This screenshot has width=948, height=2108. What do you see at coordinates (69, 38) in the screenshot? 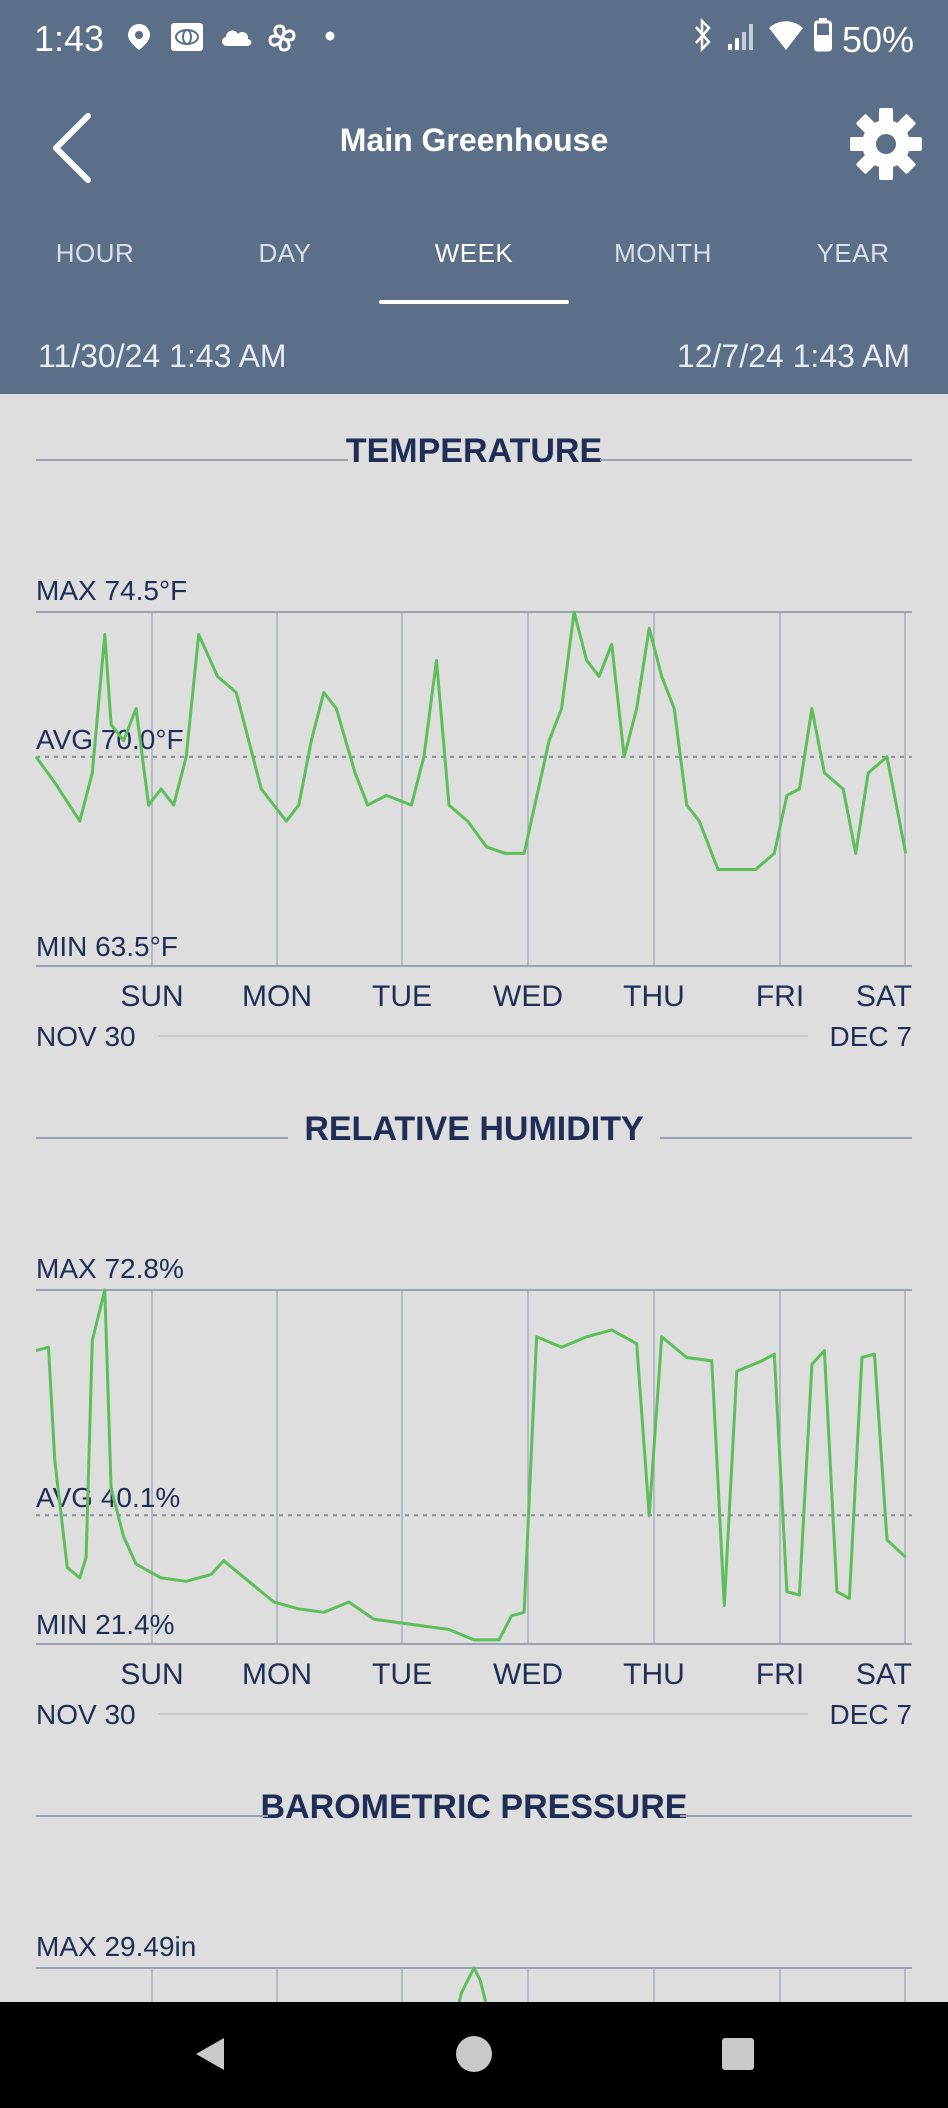
I see `status-time: 1:43` at bounding box center [69, 38].